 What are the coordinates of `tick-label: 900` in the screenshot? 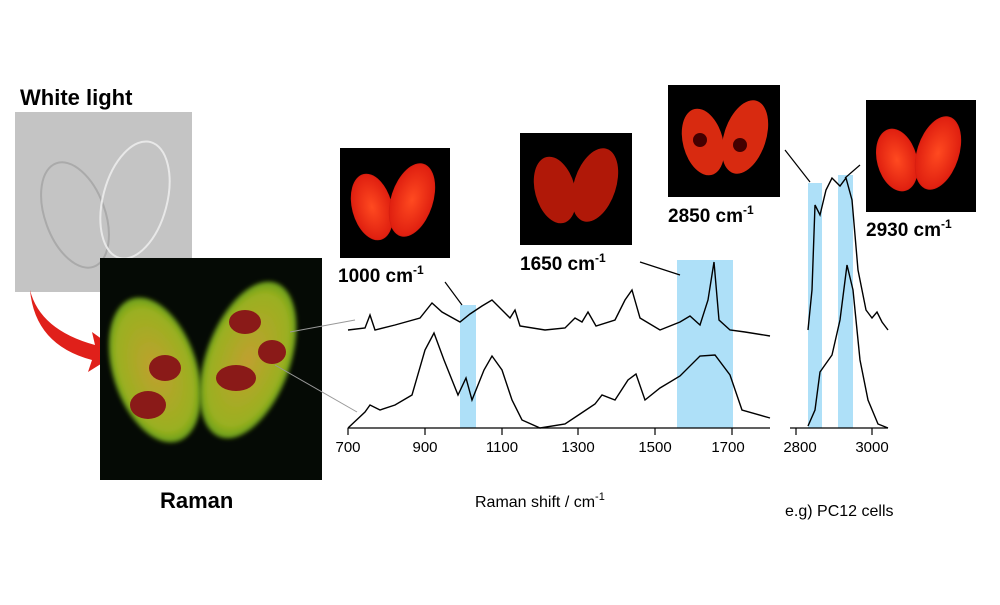 It's located at (424, 447).